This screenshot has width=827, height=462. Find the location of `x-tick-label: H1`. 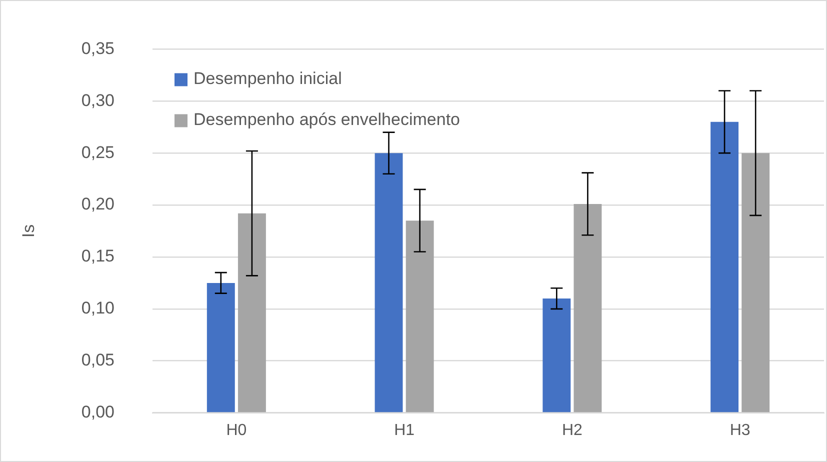

x-tick-label: H1 is located at coordinates (404, 430).